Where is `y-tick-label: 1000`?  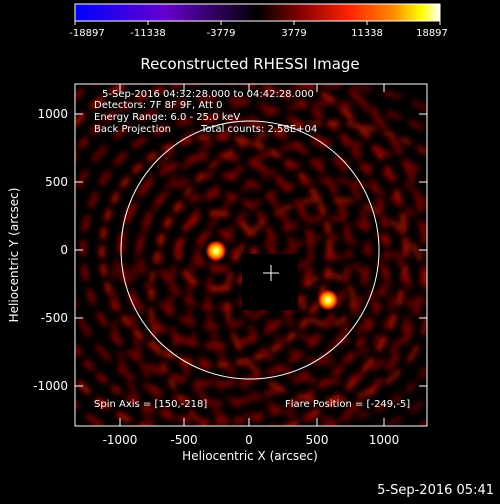 y-tick-label: 1000 is located at coordinates (52, 114).